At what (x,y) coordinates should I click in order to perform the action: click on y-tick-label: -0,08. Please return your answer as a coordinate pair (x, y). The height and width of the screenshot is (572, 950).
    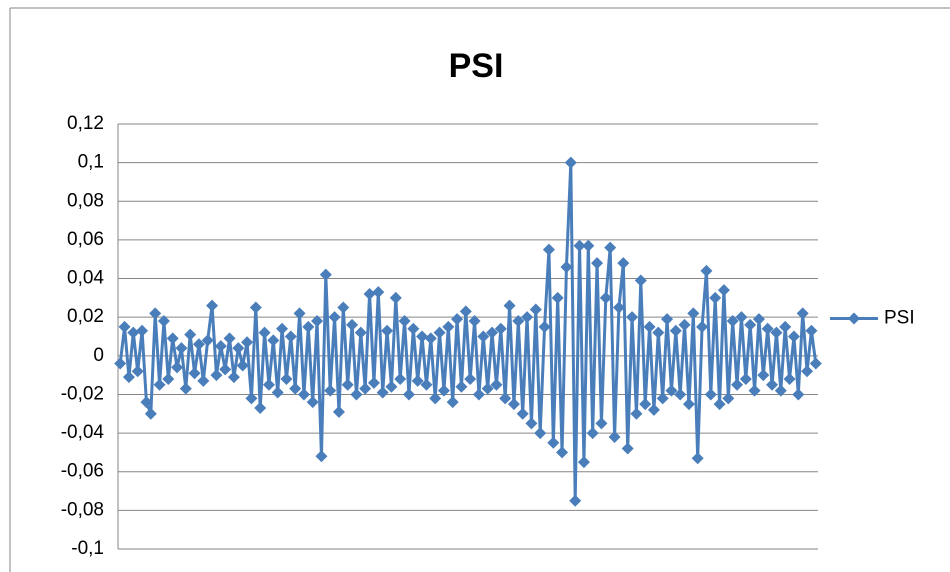
    Looking at the image, I should click on (82, 509).